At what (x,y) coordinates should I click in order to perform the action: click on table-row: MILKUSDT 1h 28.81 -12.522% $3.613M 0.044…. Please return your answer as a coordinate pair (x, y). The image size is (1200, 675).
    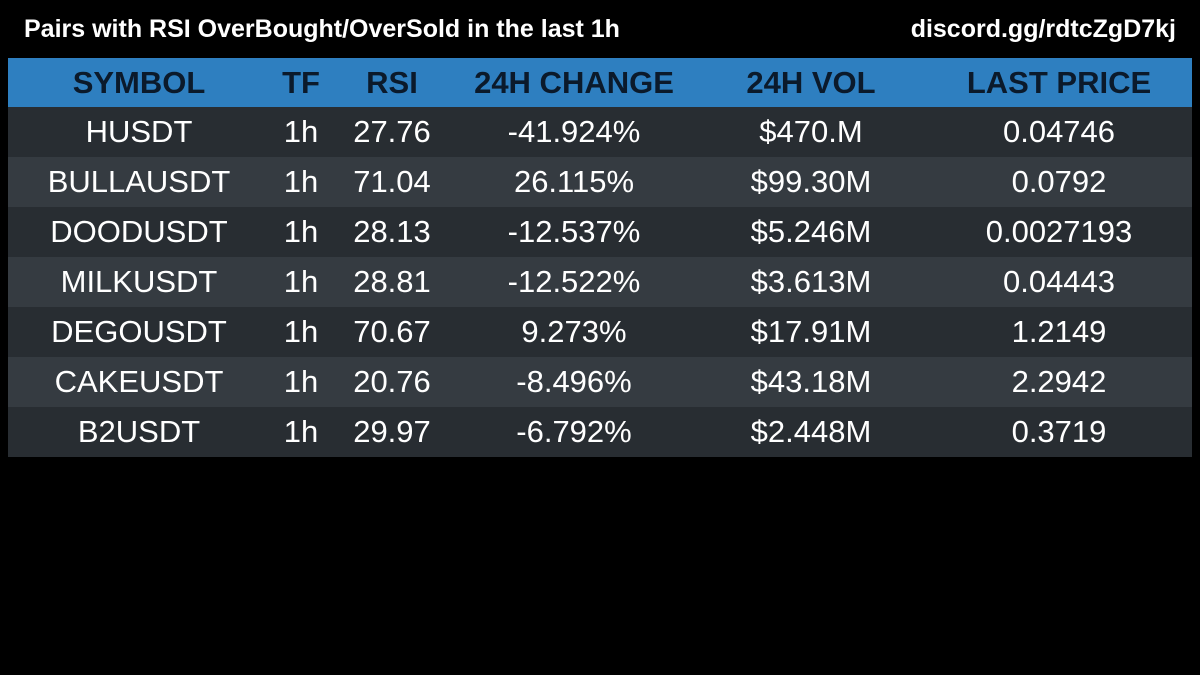
    Looking at the image, I should click on (600, 282).